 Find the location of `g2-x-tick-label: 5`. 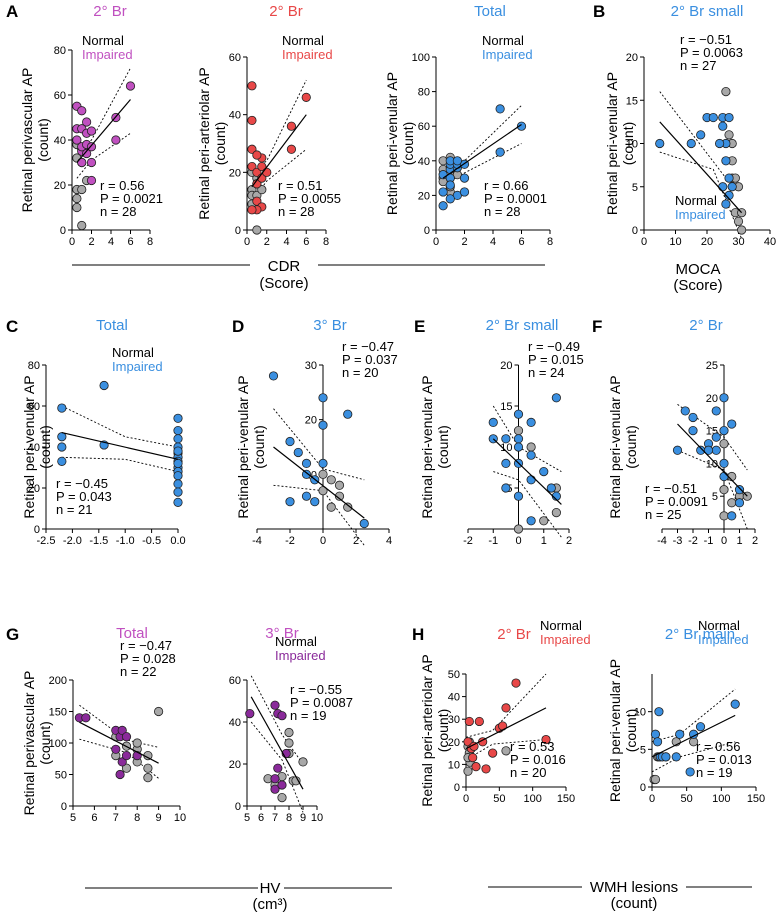

g2-x-tick-label: 5 is located at coordinates (247, 818).